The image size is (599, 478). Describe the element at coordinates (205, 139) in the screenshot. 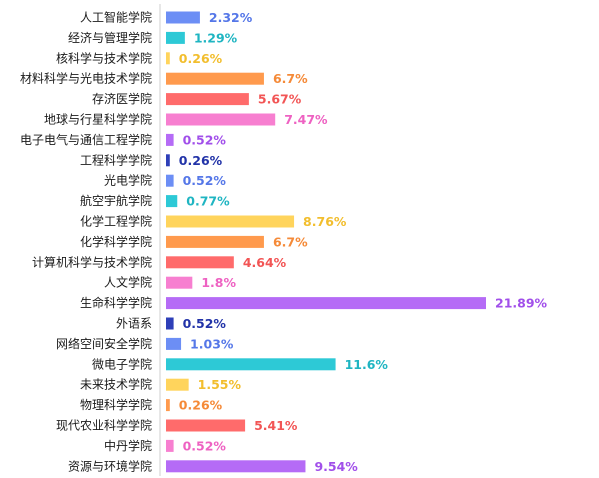

I see `value-label-6: 0.52%` at that location.